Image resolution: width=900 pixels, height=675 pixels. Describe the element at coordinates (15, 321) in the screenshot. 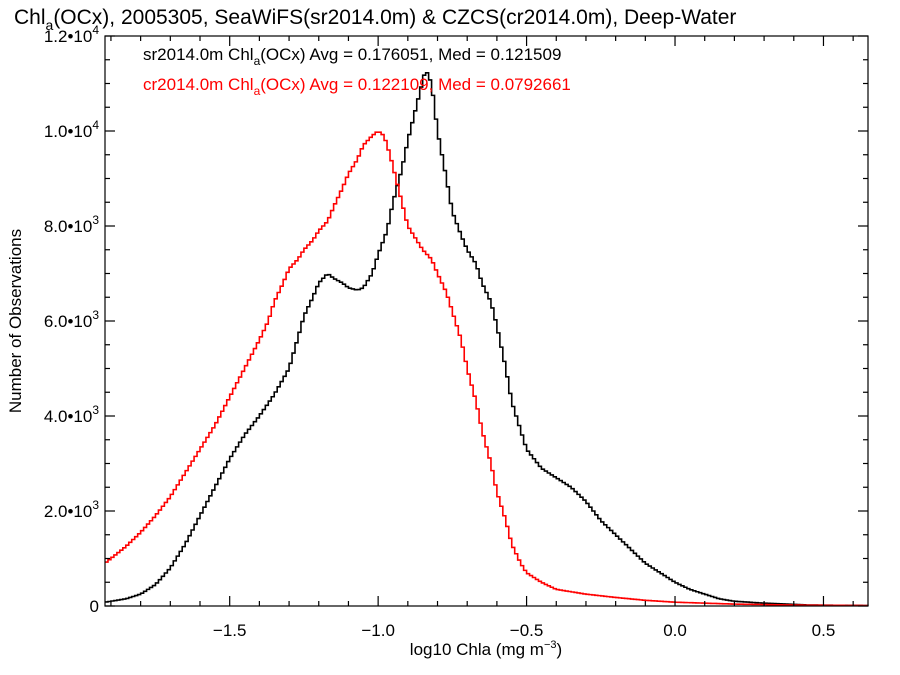

I see `y-axis-title: Number of Observations` at that location.